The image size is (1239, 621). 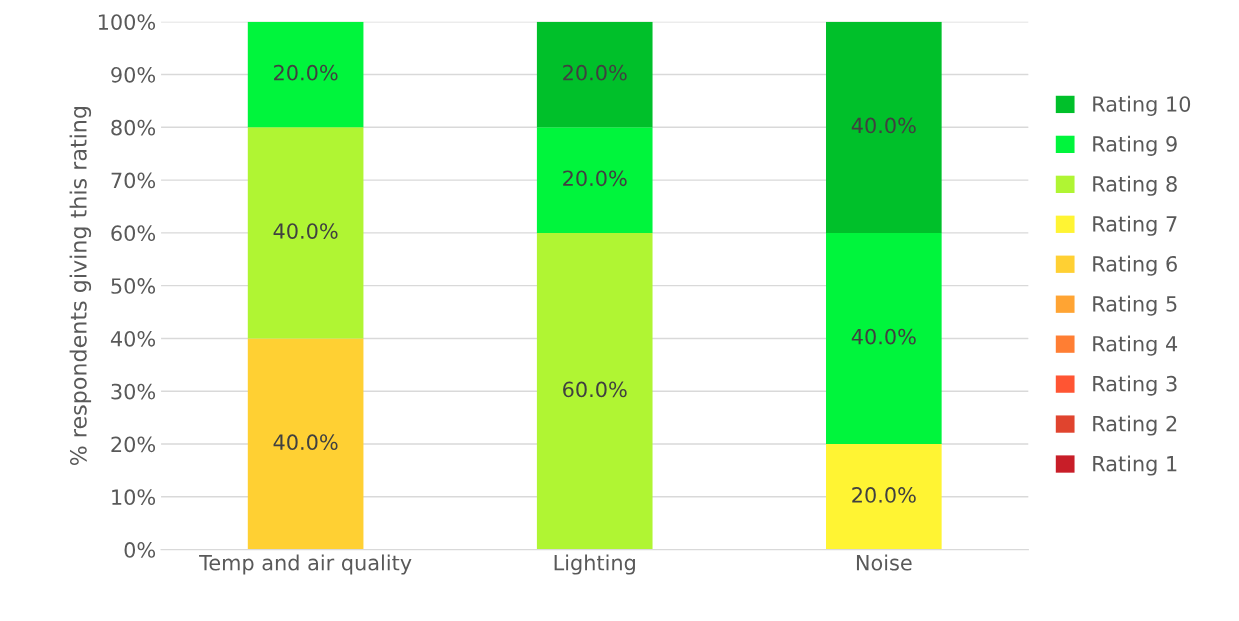 What do you see at coordinates (1135, 345) in the screenshot?
I see `legend-label: Rating 4` at bounding box center [1135, 345].